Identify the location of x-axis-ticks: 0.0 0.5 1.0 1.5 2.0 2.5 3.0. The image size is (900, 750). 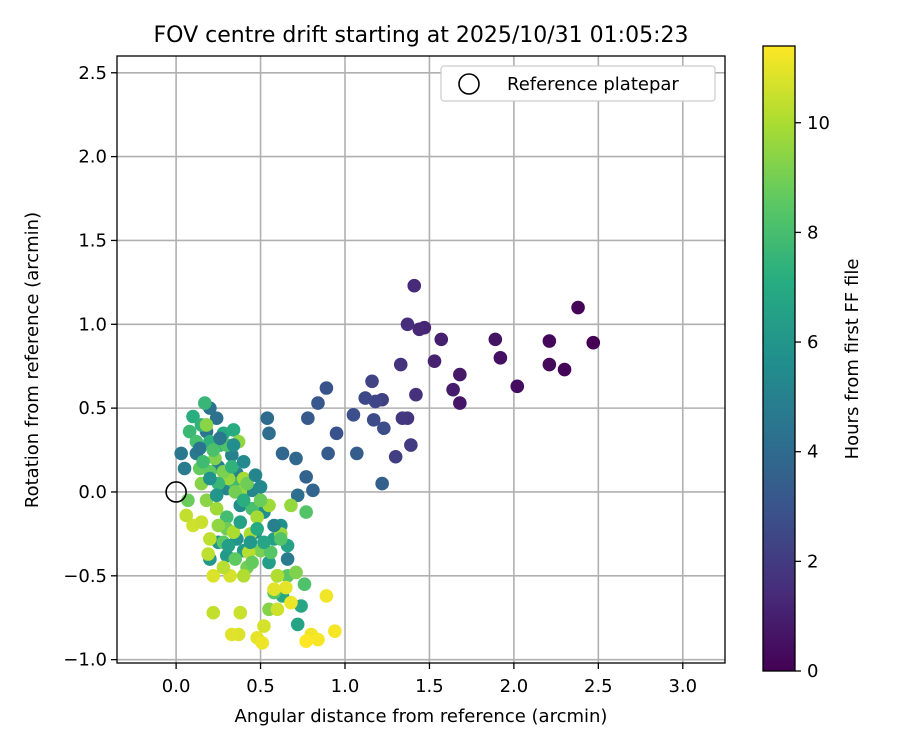
(429, 680).